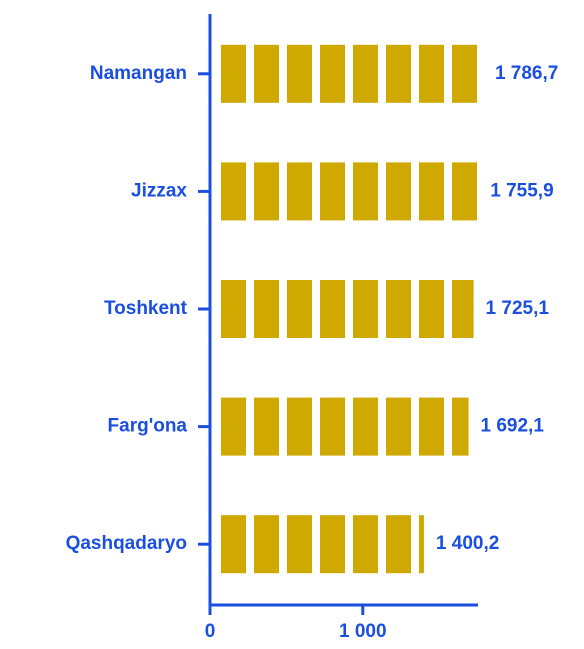  Describe the element at coordinates (138, 73) in the screenshot. I see `y-tick-label: Namangan` at that location.